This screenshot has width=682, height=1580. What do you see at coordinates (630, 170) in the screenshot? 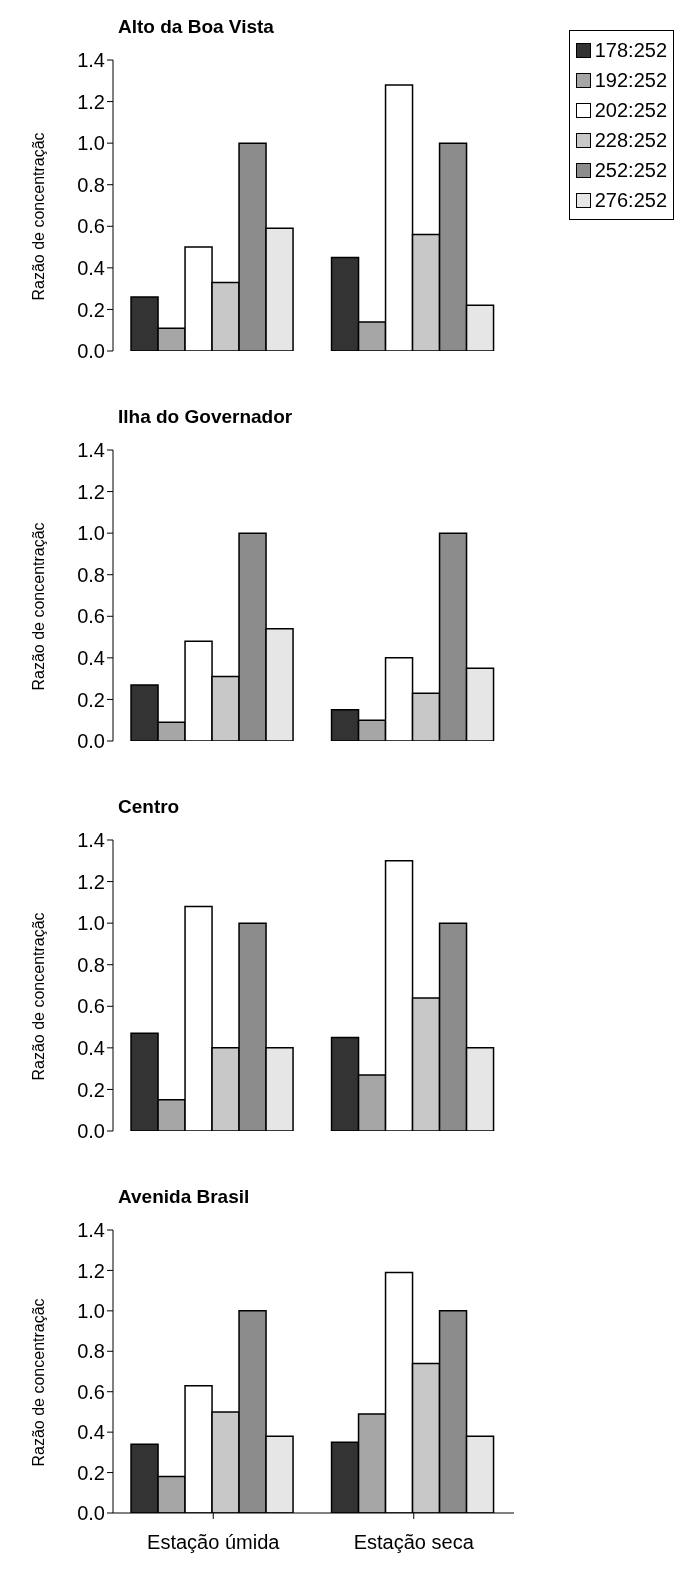
I see `legend-label: 252:252` at bounding box center [630, 170].